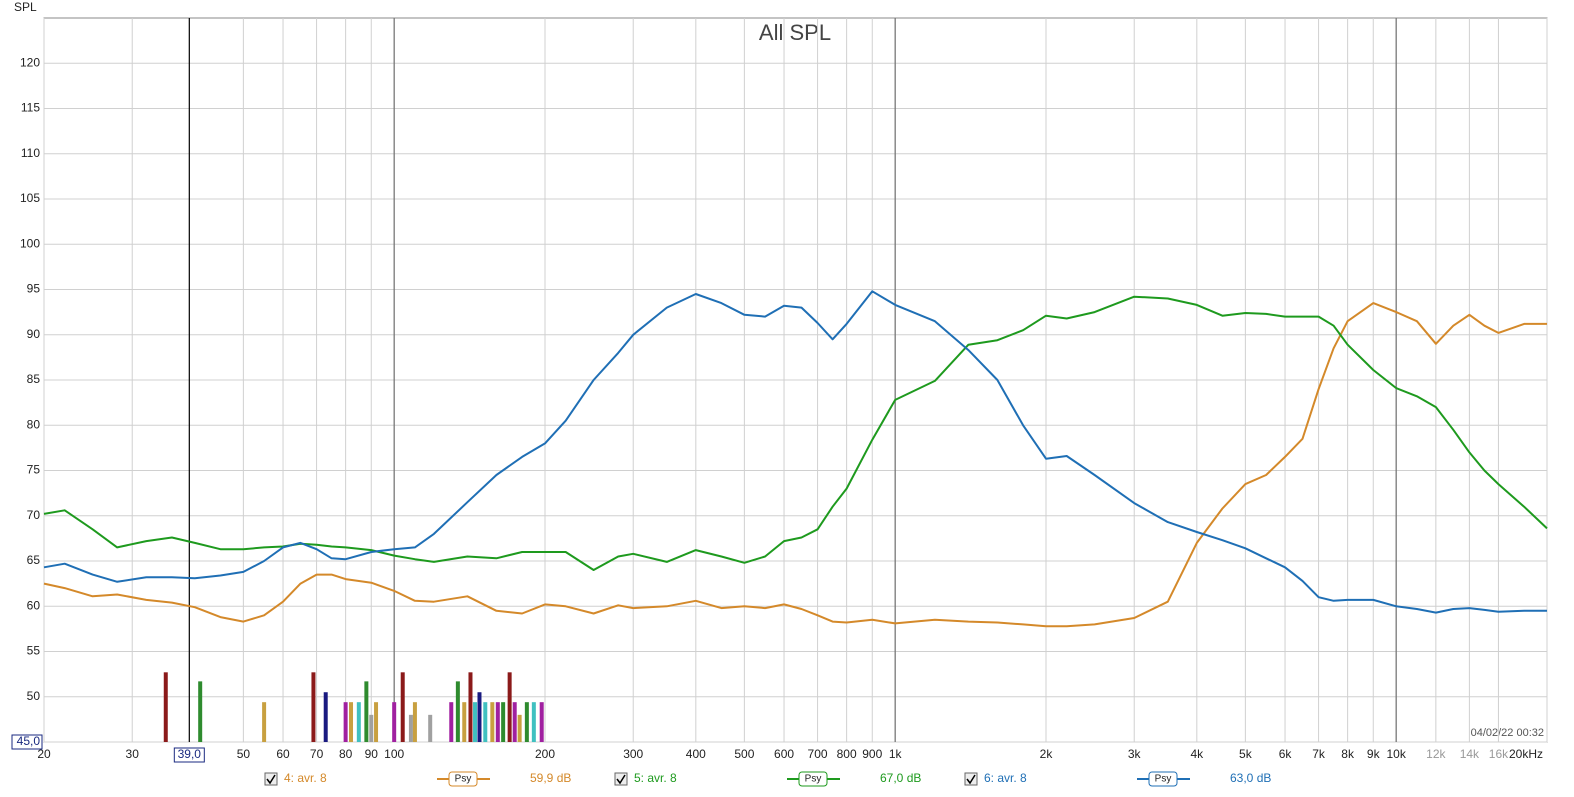 The height and width of the screenshot is (797, 1574). What do you see at coordinates (34, 470) in the screenshot?
I see `y-tick-label: 75` at bounding box center [34, 470].